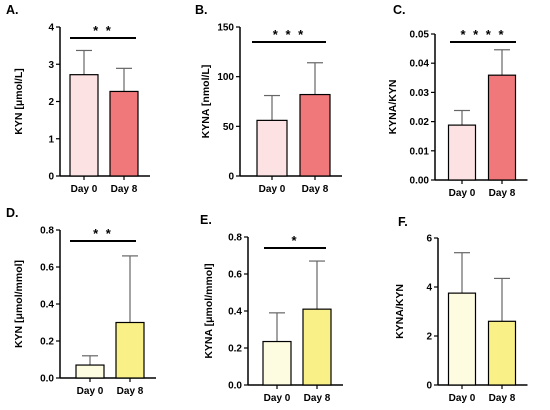 The height and width of the screenshot is (410, 550). I want to click on y-tick-label: 150, so click(225, 28).